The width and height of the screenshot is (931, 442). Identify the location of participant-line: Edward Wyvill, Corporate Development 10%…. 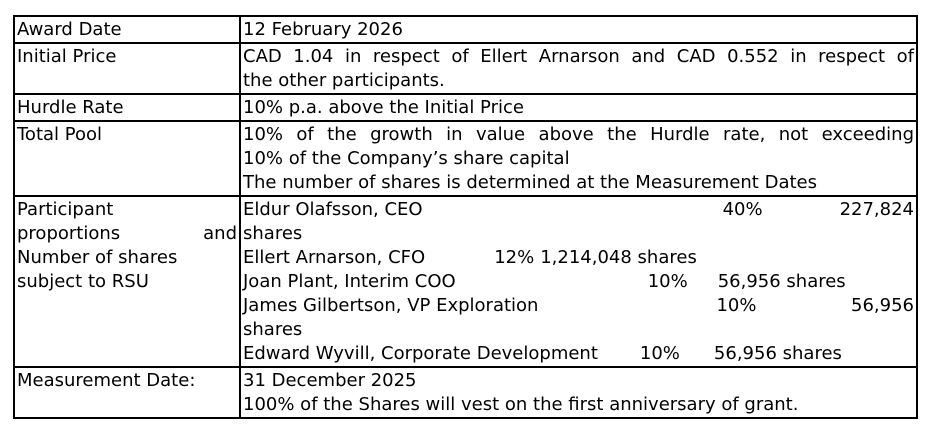
(578, 354).